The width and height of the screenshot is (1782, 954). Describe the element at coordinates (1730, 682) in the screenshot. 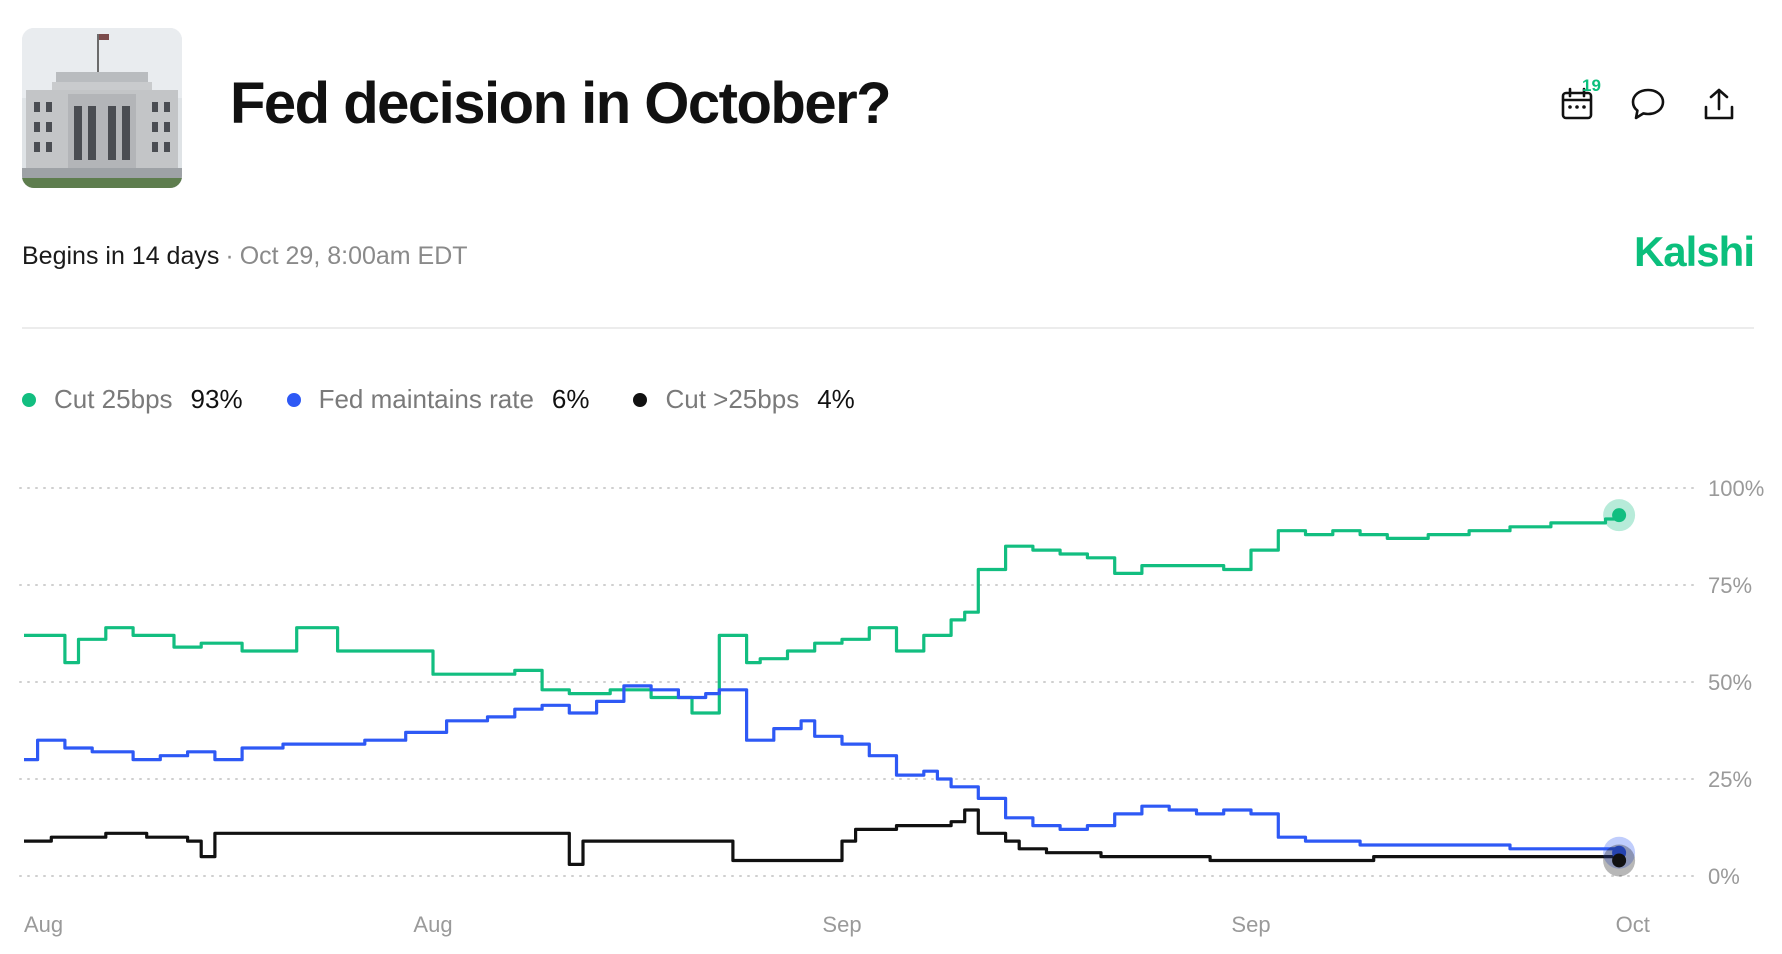

I see `y-tick-label: 50%` at that location.